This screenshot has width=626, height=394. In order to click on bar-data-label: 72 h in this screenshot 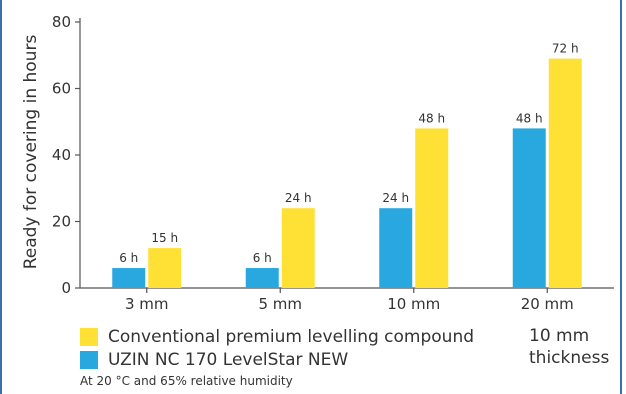, I will do `click(565, 49)`.